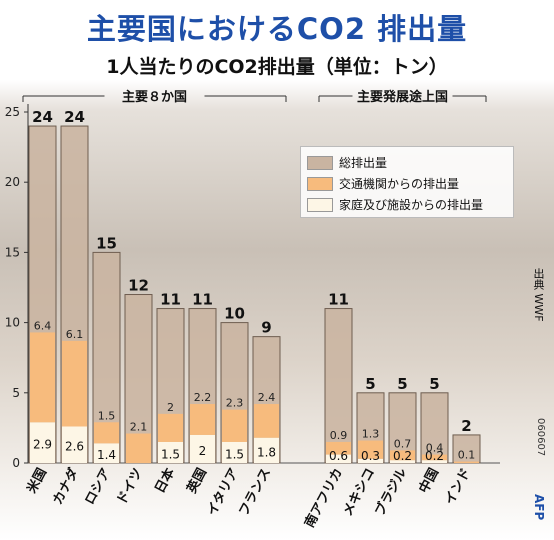  I want to click on transport-value-label: 2.1, so click(139, 427).